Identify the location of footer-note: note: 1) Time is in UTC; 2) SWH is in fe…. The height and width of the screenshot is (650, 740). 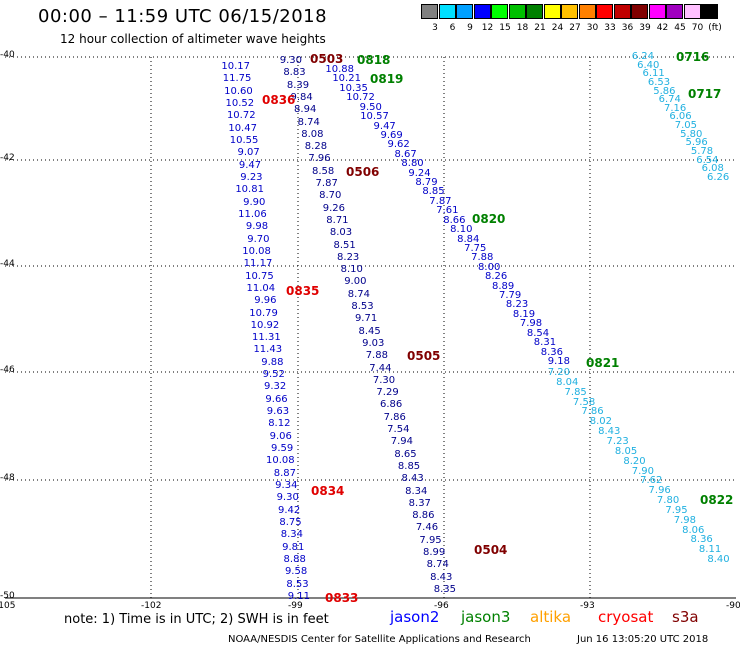
(196, 619).